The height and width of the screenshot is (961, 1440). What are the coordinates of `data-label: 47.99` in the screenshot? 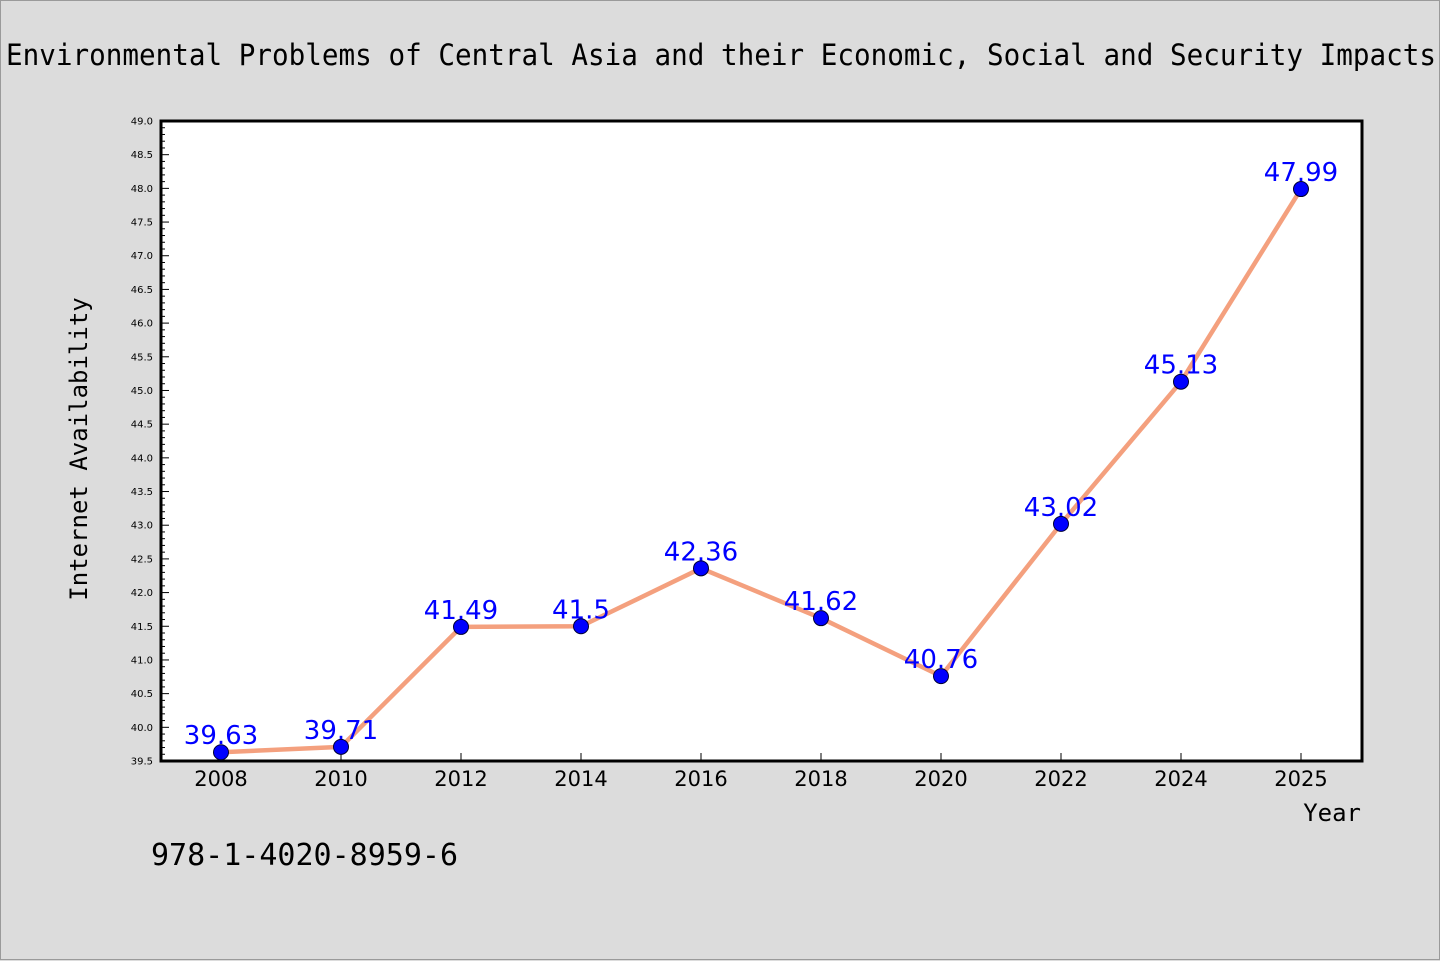 It's located at (1301, 173).